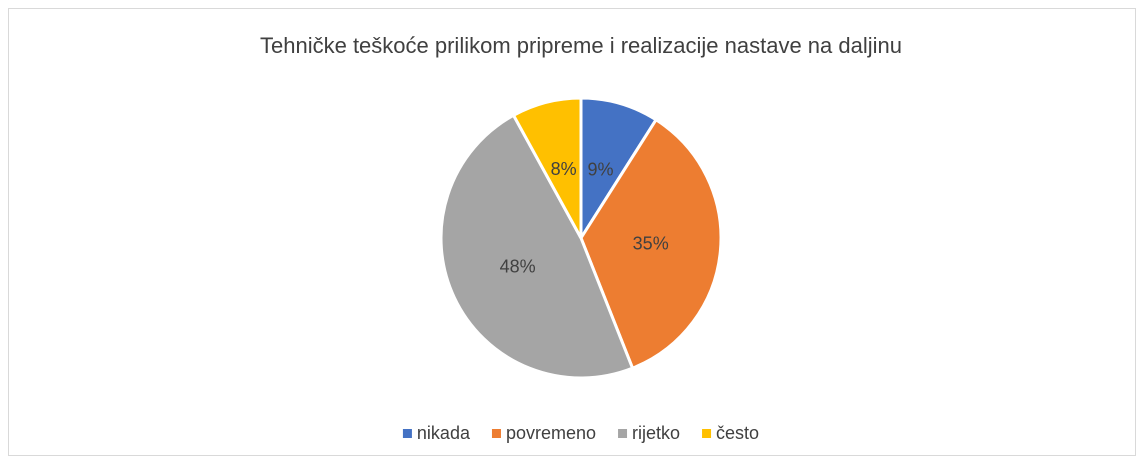 The width and height of the screenshot is (1144, 464). Describe the element at coordinates (518, 267) in the screenshot. I see `data-label: 48%` at that location.